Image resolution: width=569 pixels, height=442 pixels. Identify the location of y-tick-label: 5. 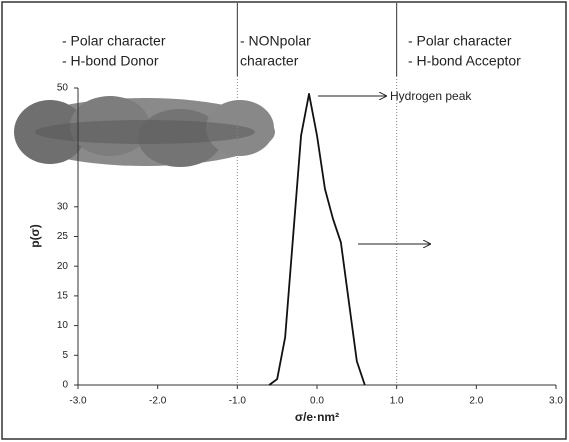
(65, 355).